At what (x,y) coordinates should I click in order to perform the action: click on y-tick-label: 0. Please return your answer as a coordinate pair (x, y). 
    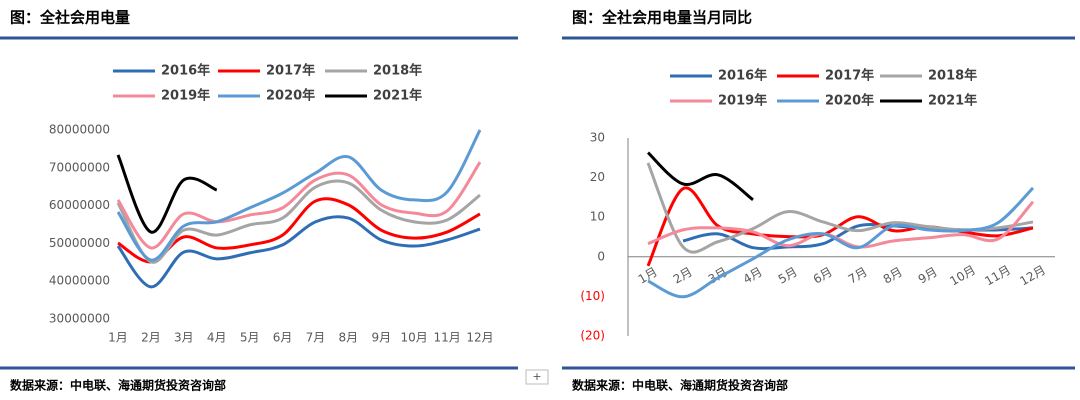
    Looking at the image, I should click on (601, 256).